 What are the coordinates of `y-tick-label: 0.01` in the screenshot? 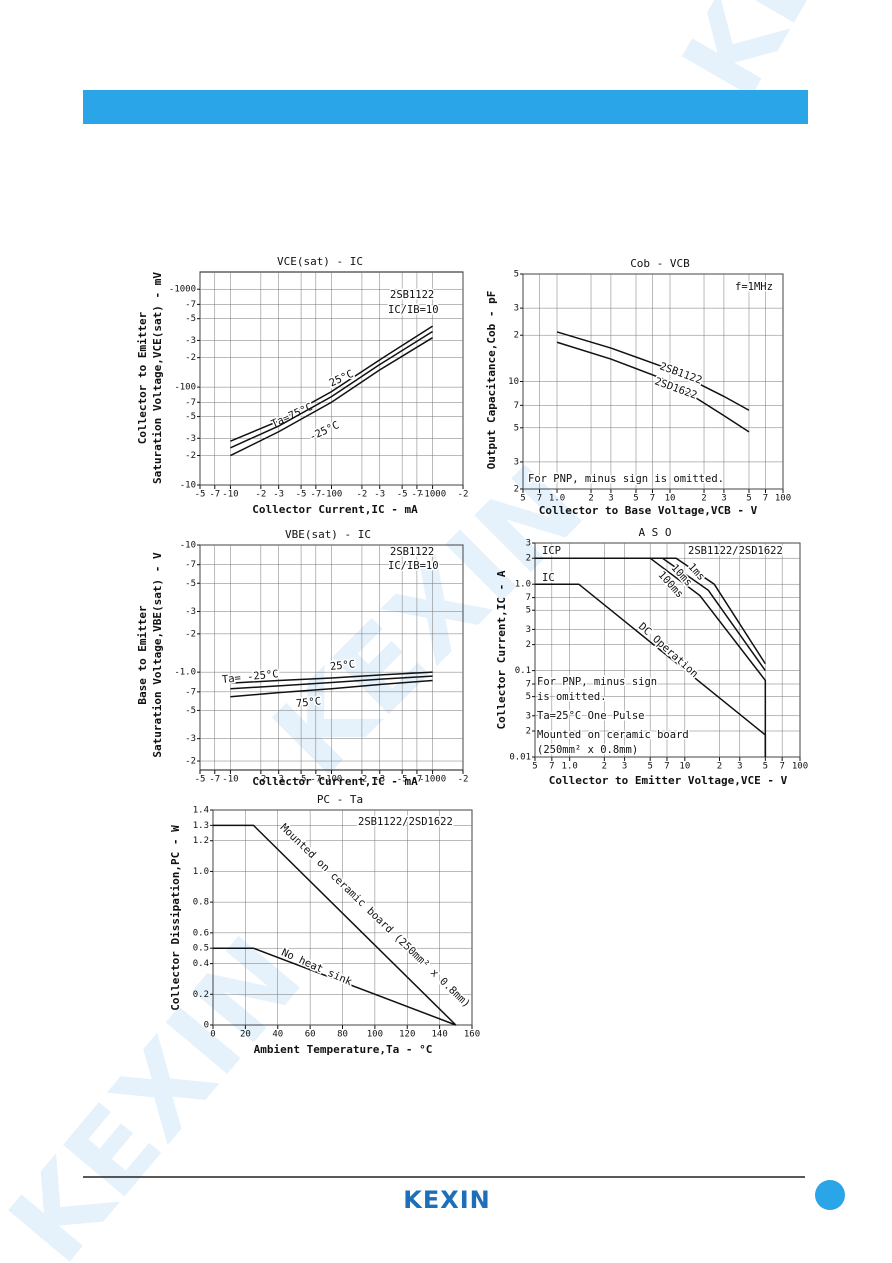 It's located at (520, 758).